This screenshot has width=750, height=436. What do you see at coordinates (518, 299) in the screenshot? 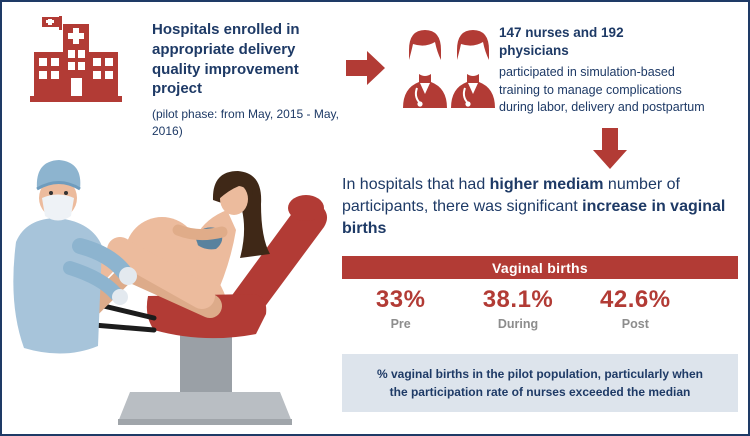
I see `stat-during-value: 38.1%` at bounding box center [518, 299].